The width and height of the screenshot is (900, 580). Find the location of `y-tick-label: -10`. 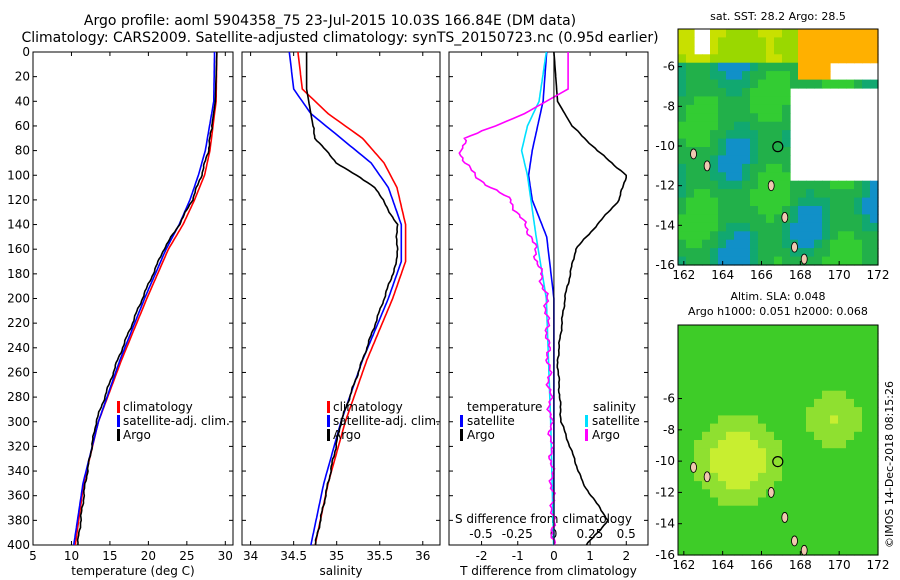

y-tick-label: -10 is located at coordinates (665, 146).